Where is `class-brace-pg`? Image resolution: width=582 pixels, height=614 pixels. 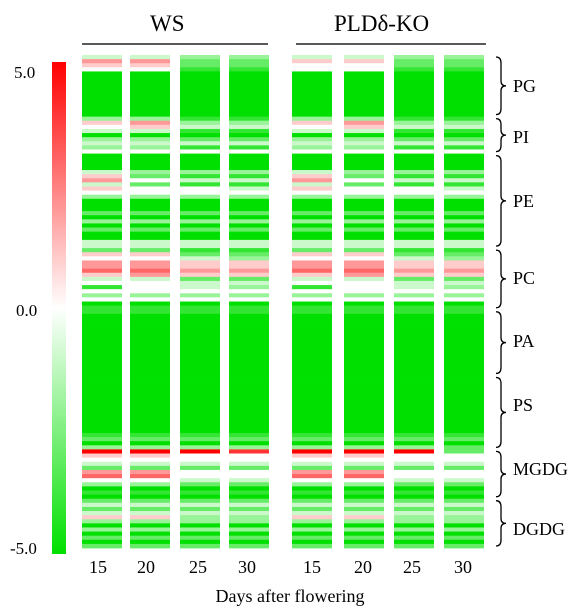 class-brace-pg is located at coordinates (501, 86).